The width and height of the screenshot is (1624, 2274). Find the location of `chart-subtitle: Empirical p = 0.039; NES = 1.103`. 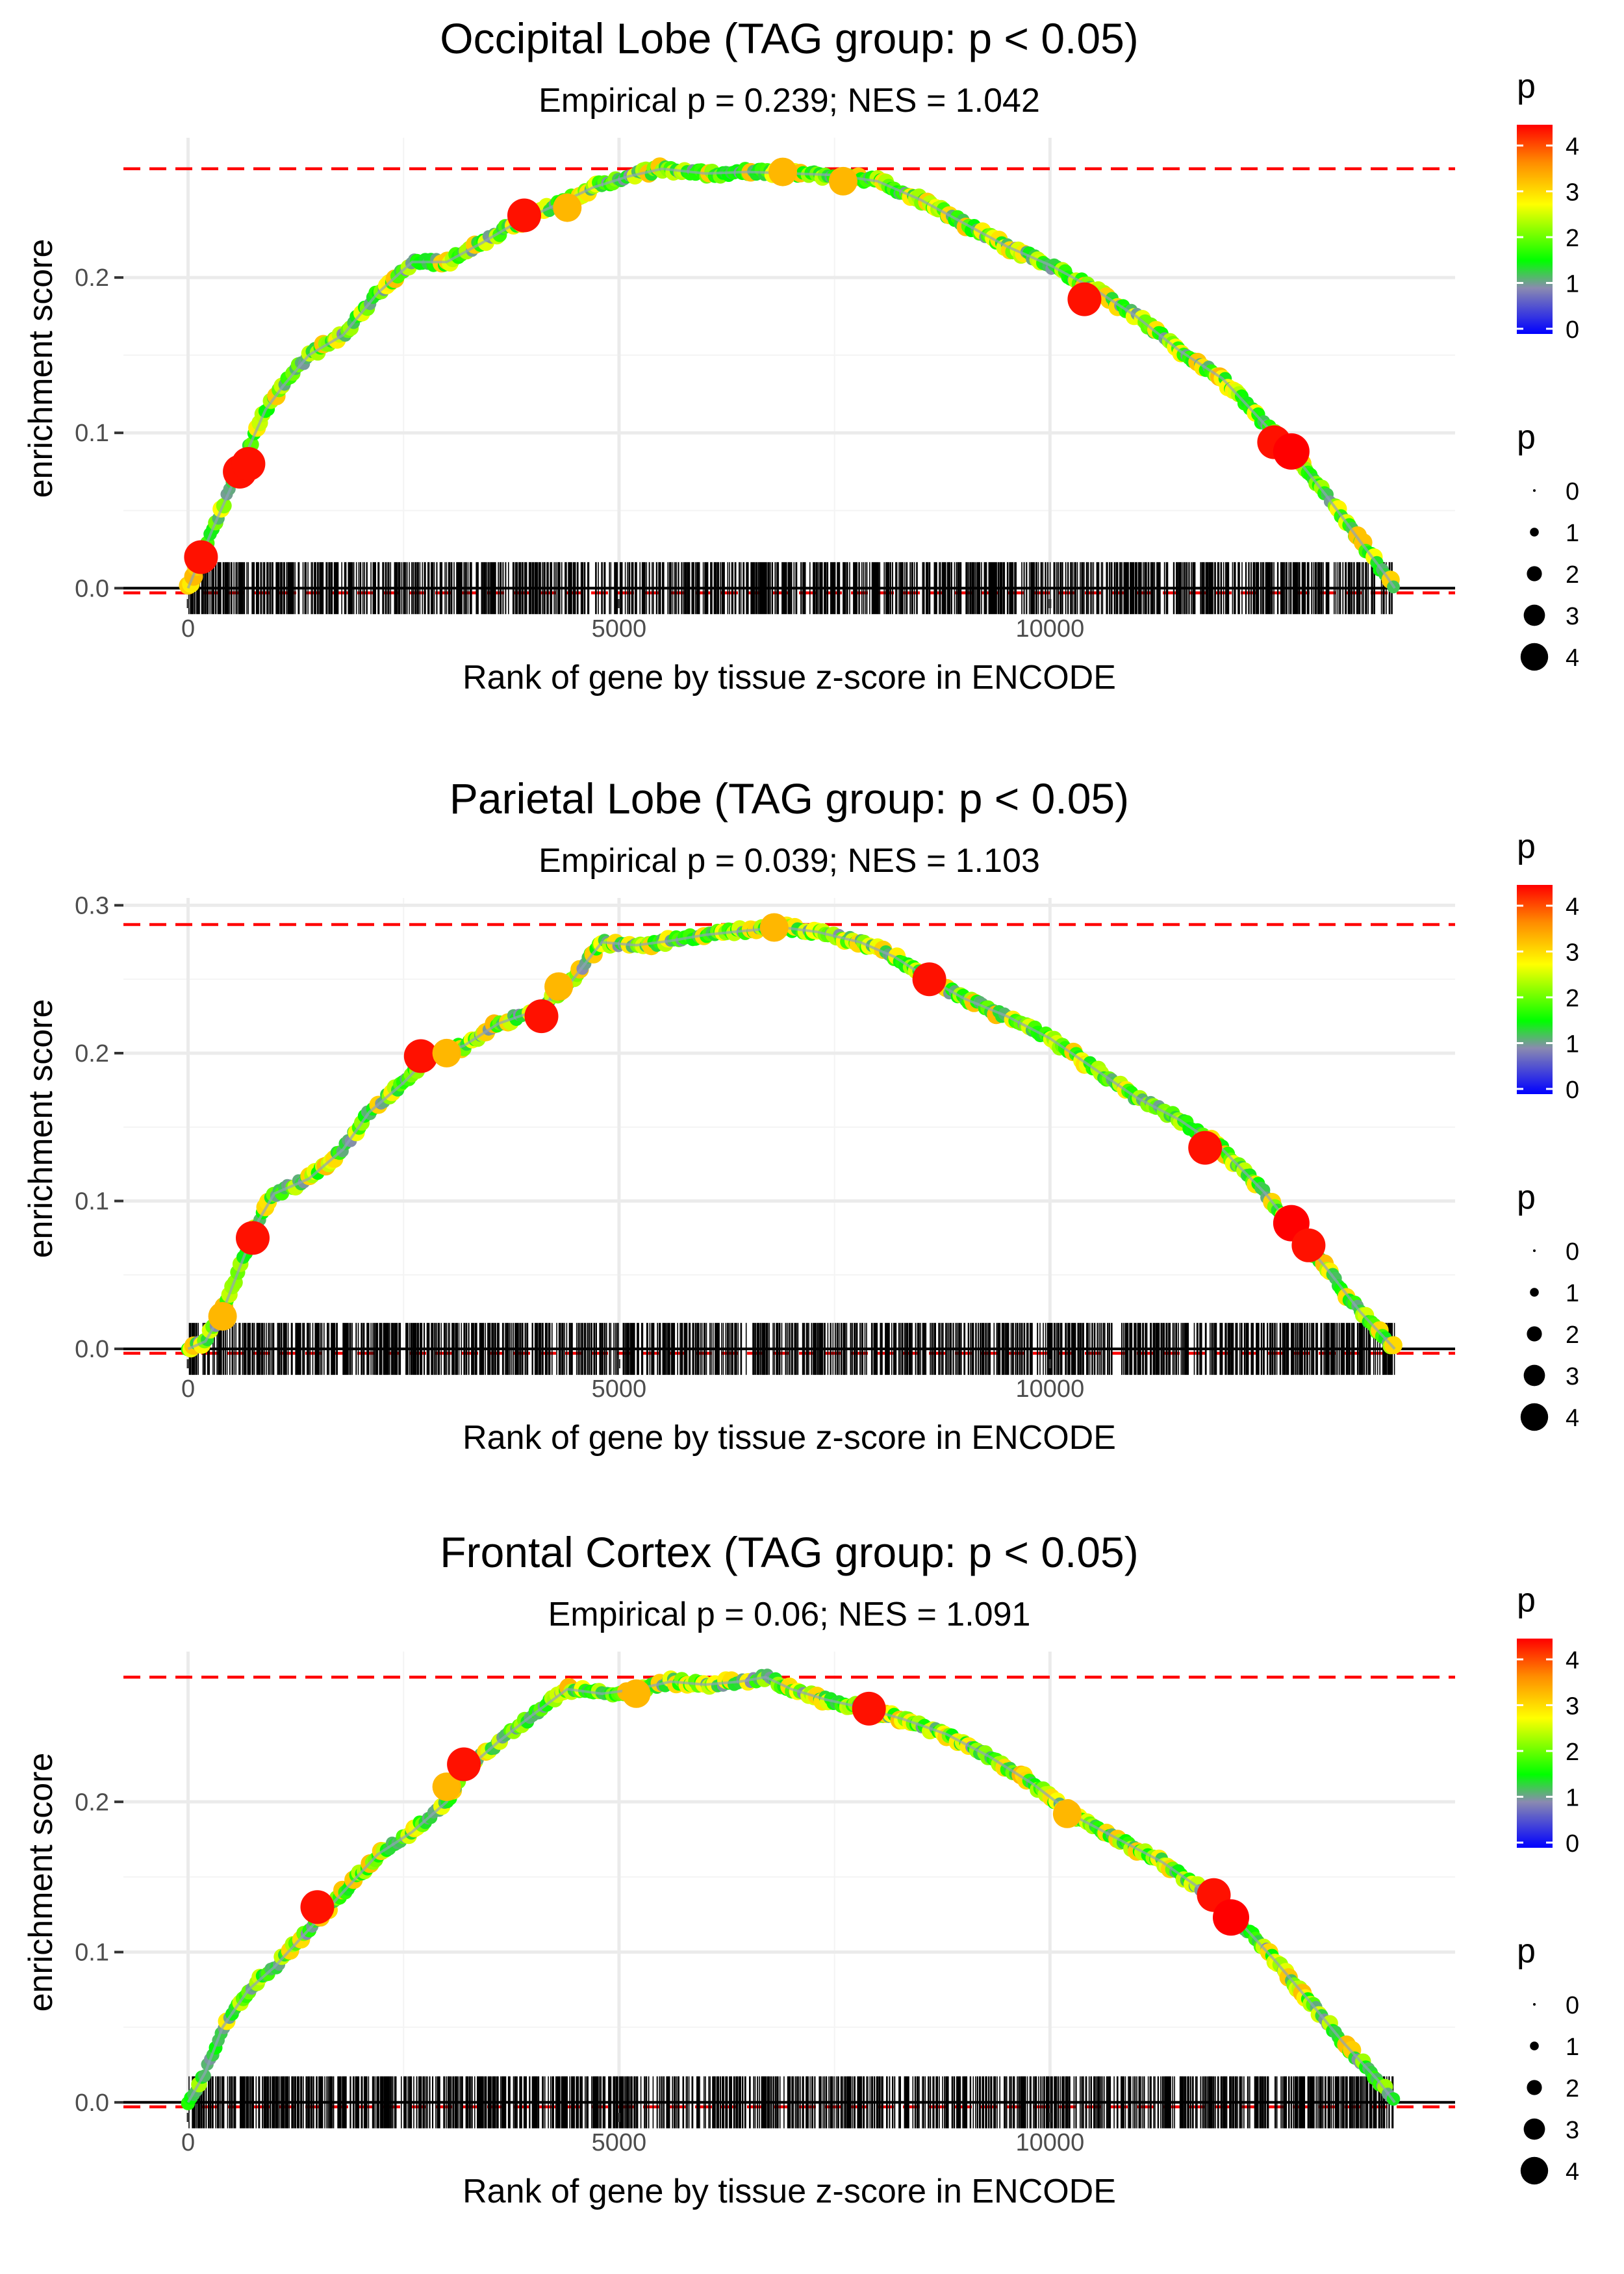

chart-subtitle: Empirical p = 0.039; NES = 1.103 is located at coordinates (789, 861).